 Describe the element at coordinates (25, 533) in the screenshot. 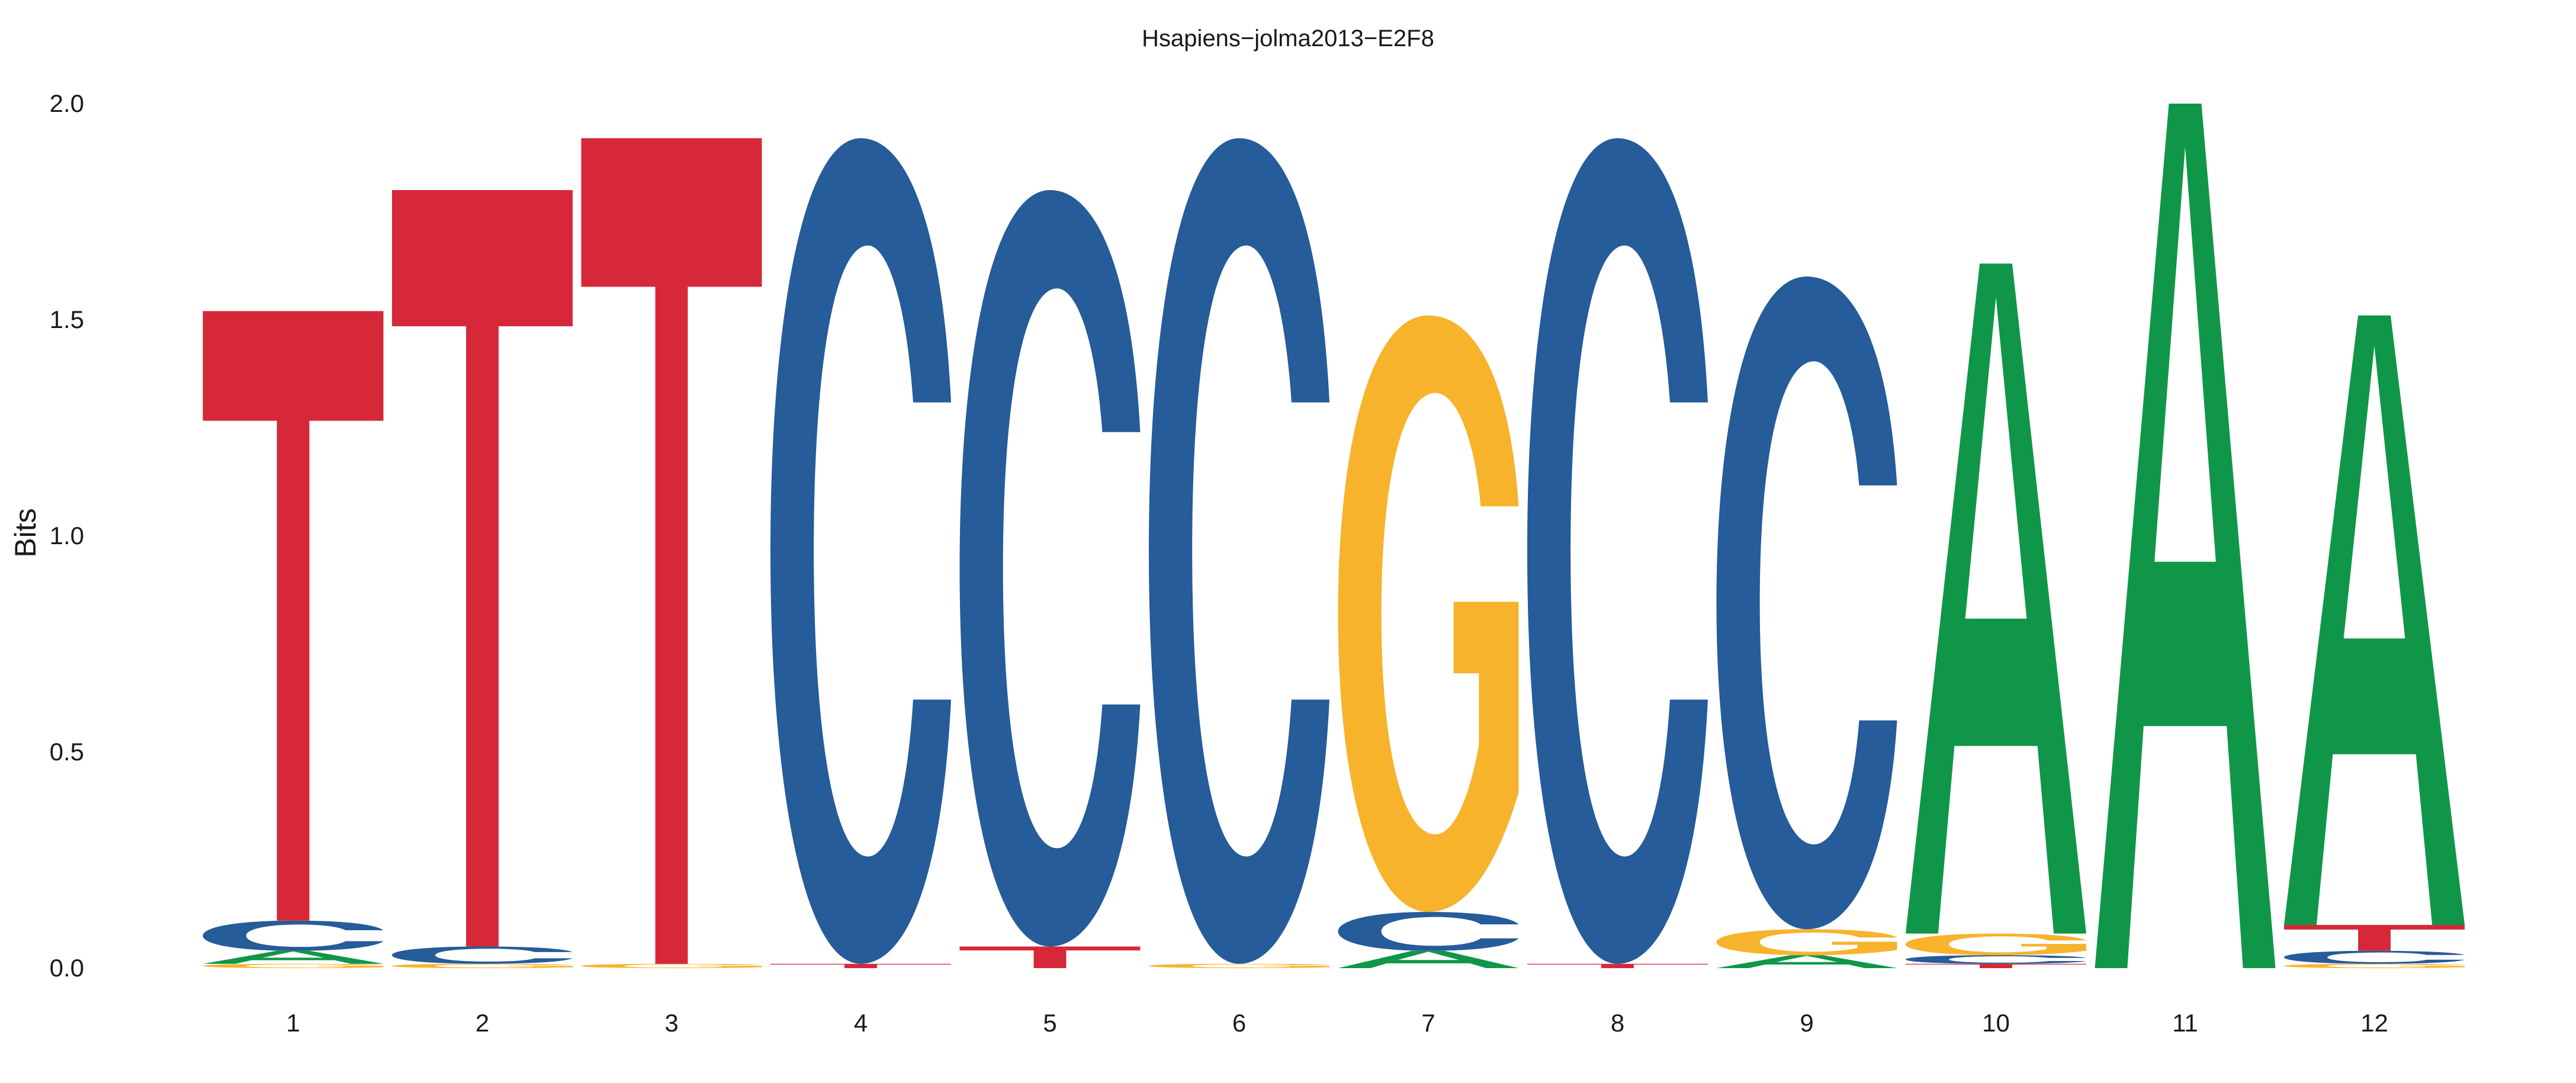

I see `y-axis-label: Bits` at that location.